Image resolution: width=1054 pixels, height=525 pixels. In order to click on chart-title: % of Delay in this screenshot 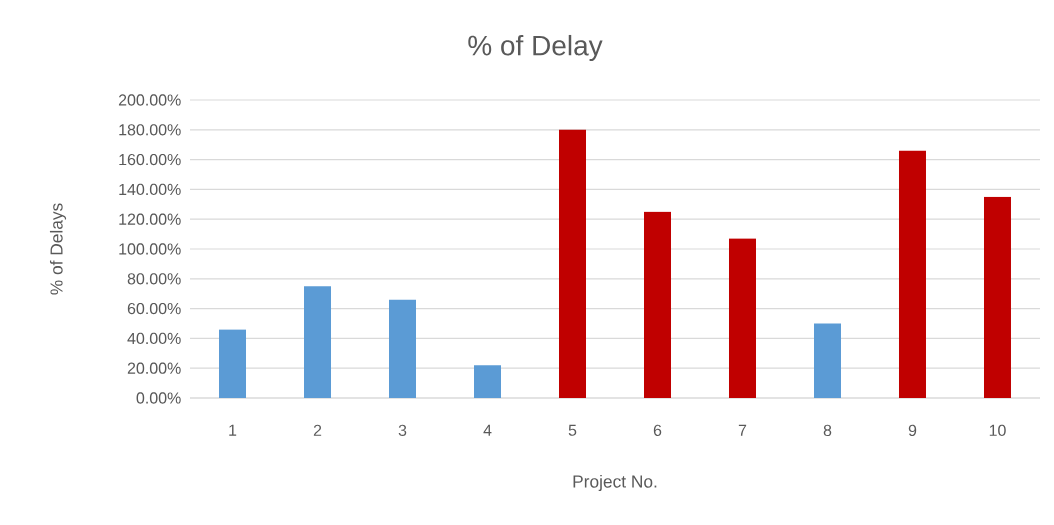, I will do `click(535, 48)`.